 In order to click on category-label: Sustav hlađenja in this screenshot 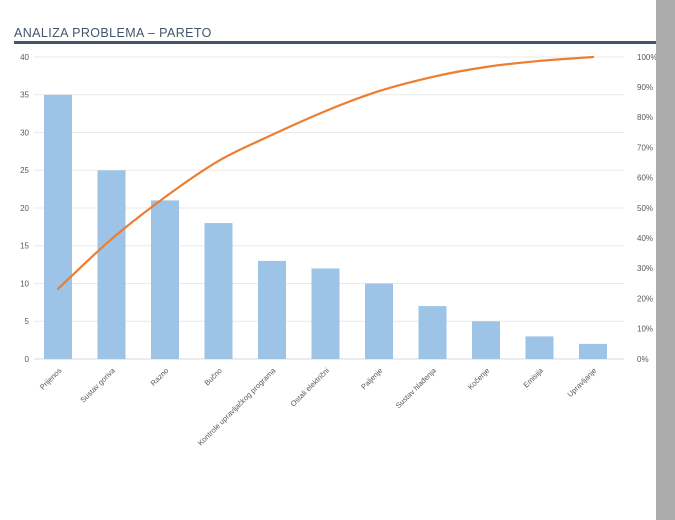, I will do `click(416, 387)`.